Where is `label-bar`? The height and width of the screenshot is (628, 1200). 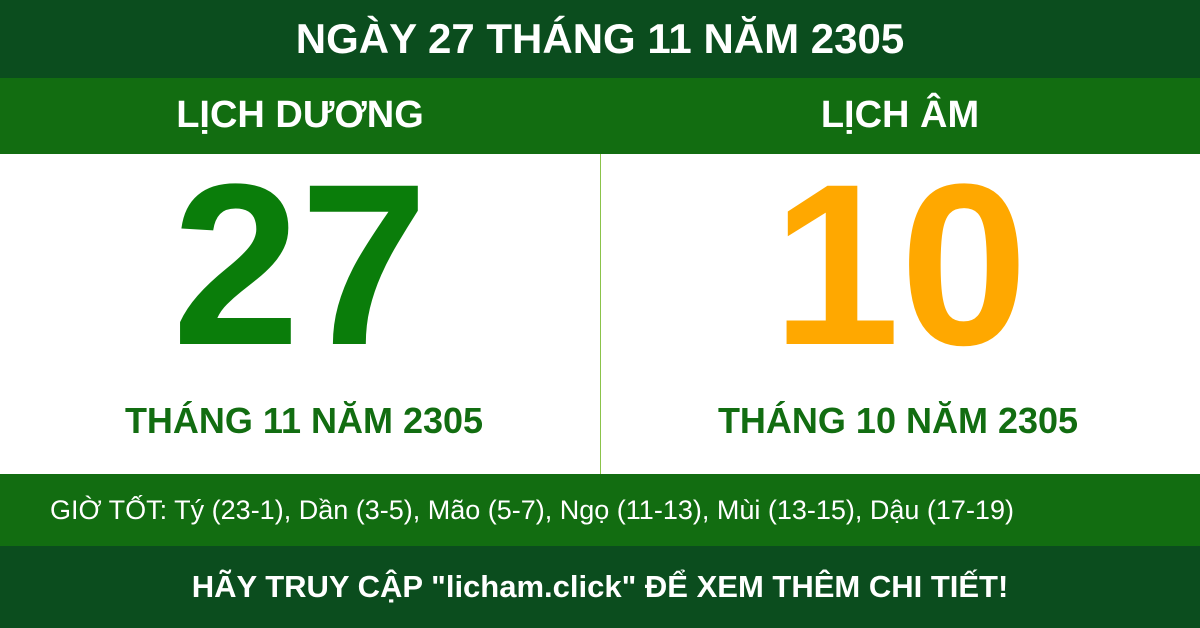
label-bar is located at coordinates (600, 116).